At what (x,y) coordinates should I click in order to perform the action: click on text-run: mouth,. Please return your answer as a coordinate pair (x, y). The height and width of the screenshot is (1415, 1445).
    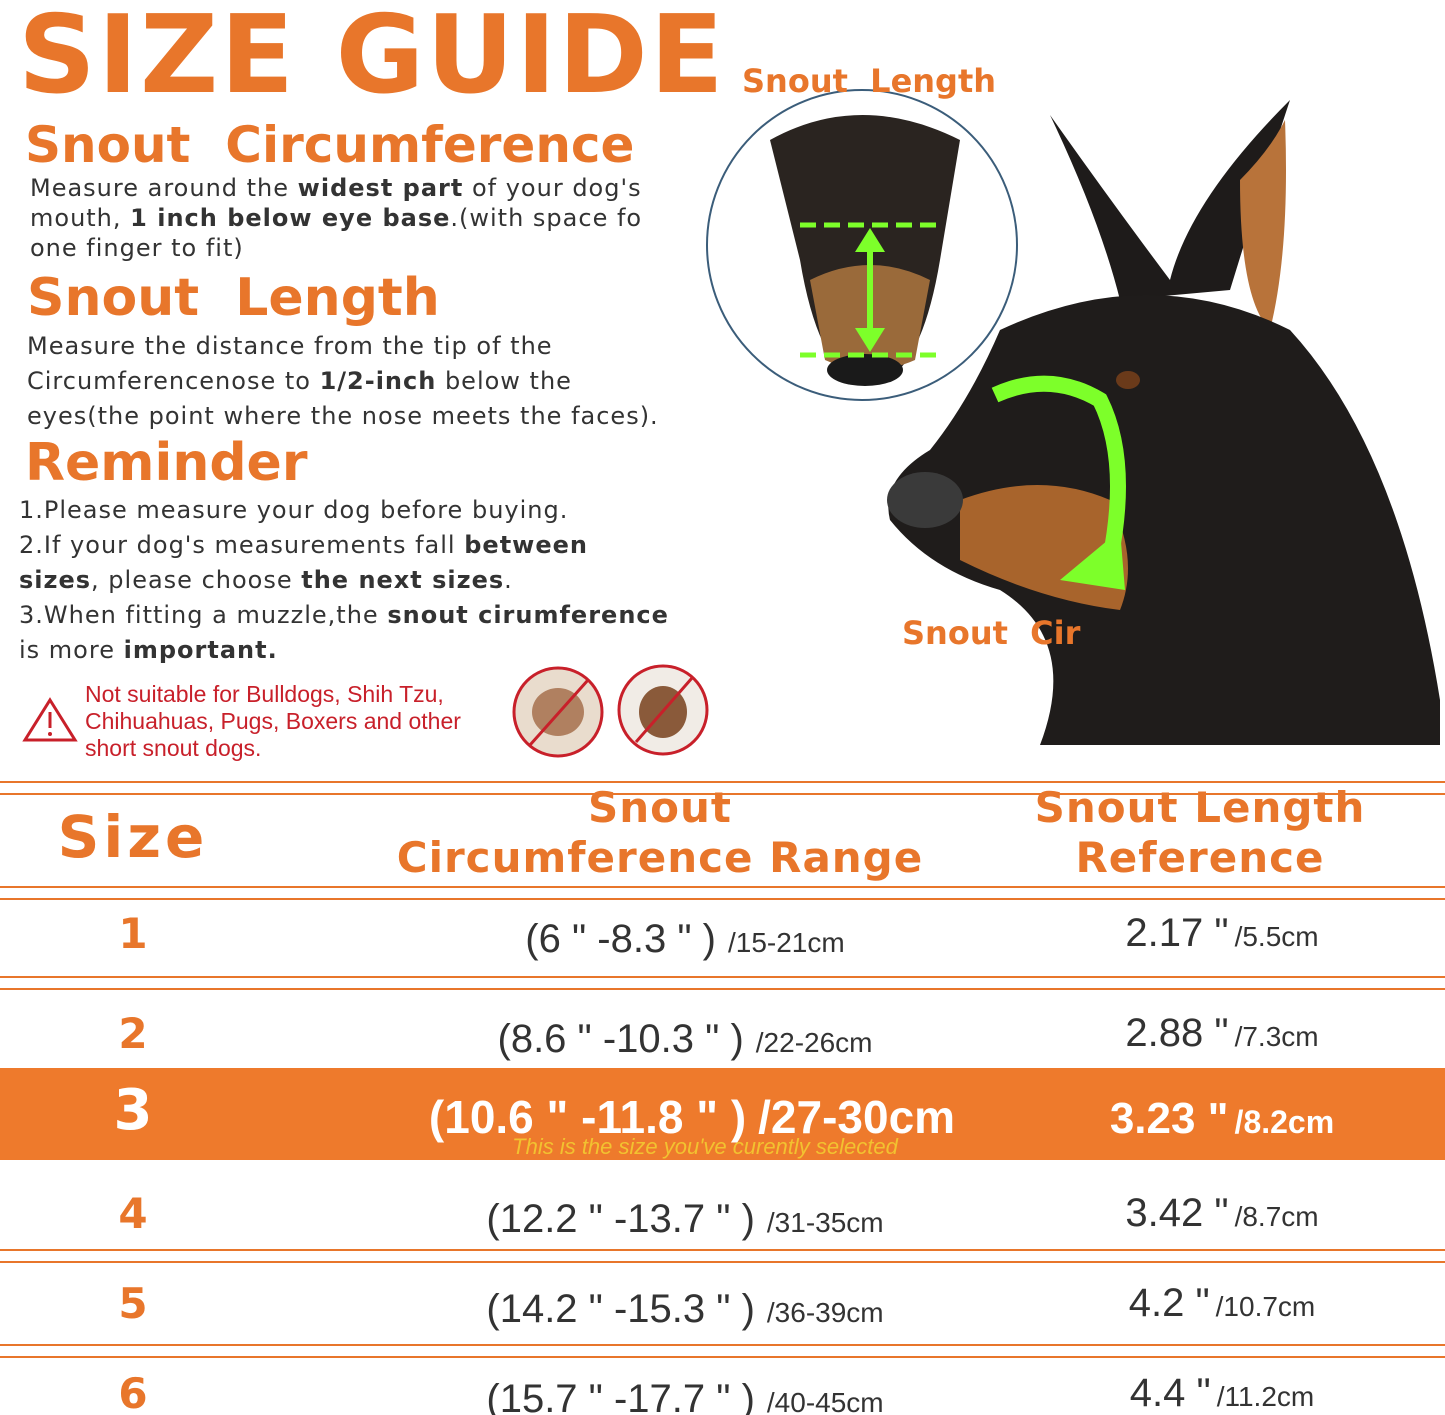
    Looking at the image, I should click on (80, 218).